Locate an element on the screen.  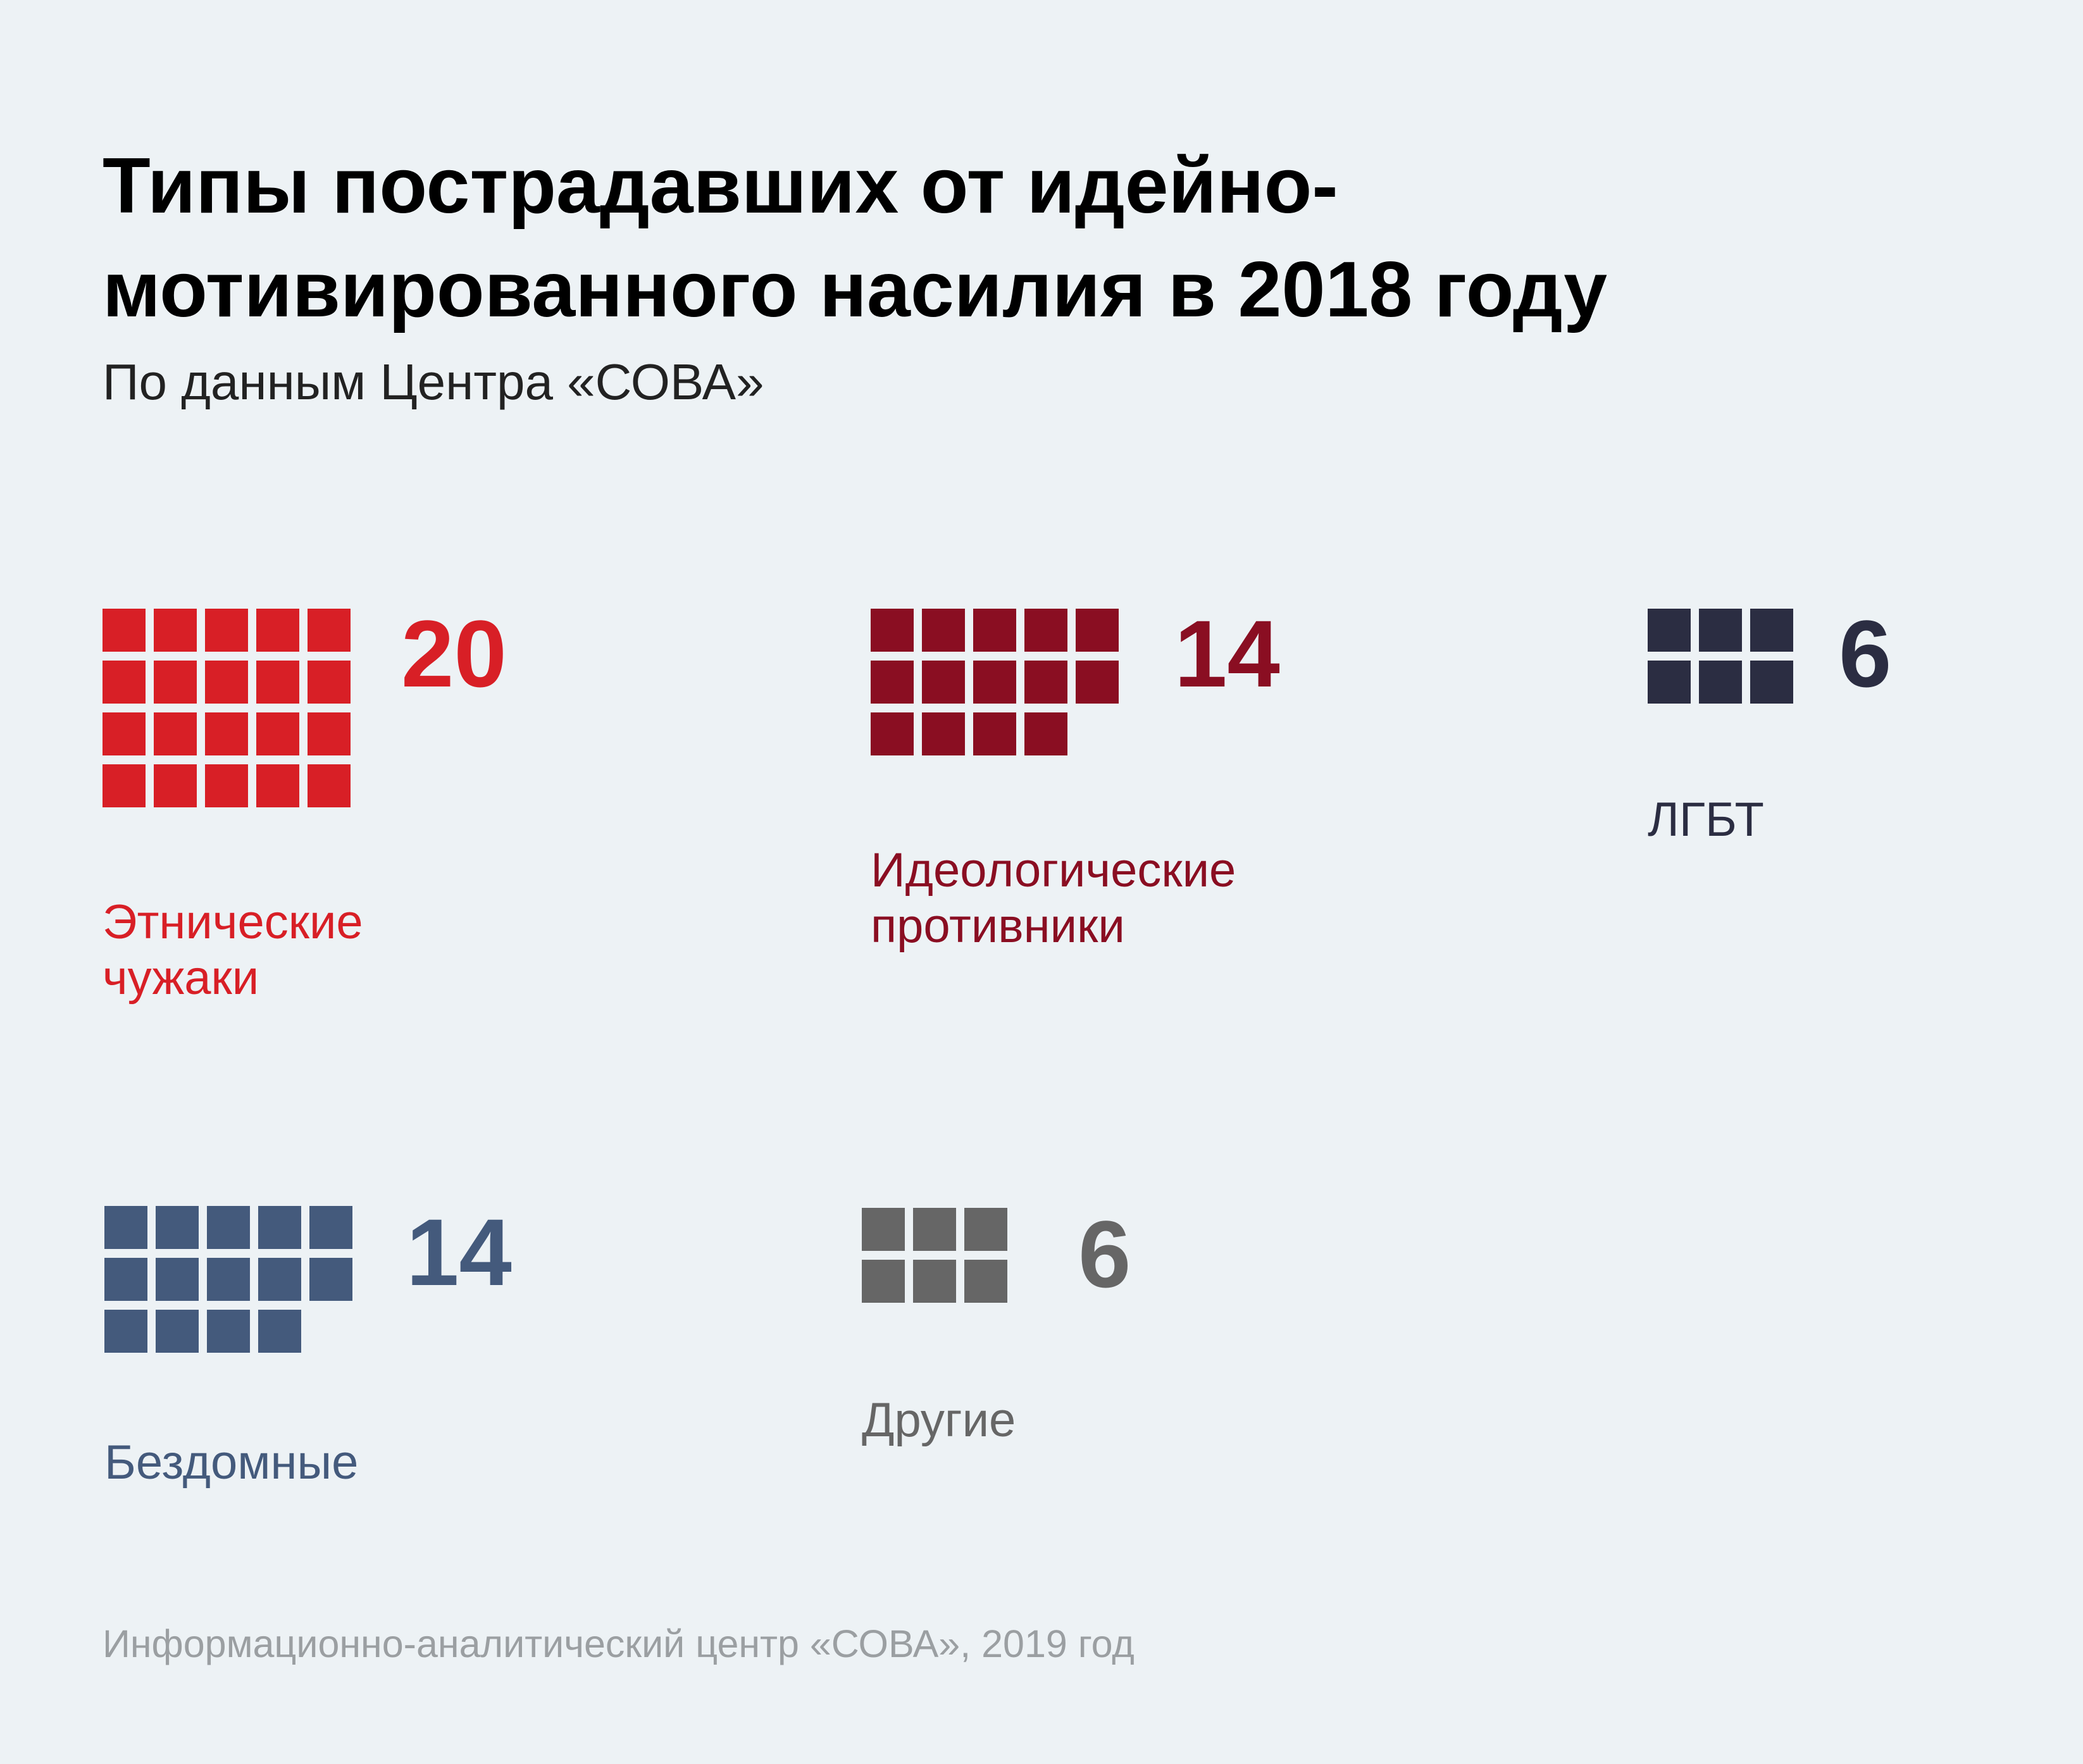
title-line-1: Типы пострадавших от идейно- is located at coordinates (720, 186).